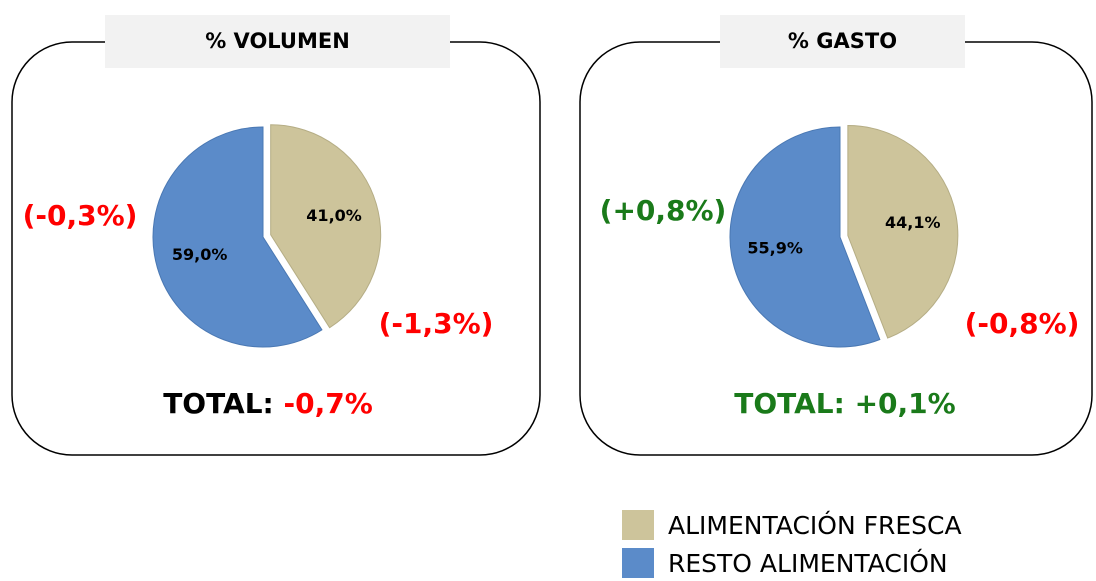 The height and width of the screenshot is (581, 1096). What do you see at coordinates (334, 215) in the screenshot?
I see `slice-label: 41,0%` at bounding box center [334, 215].